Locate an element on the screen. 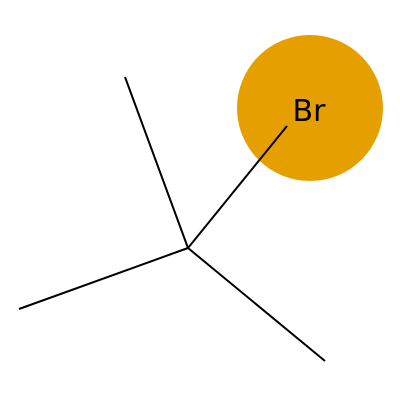  bromine-highlight-circle is located at coordinates (310, 108).